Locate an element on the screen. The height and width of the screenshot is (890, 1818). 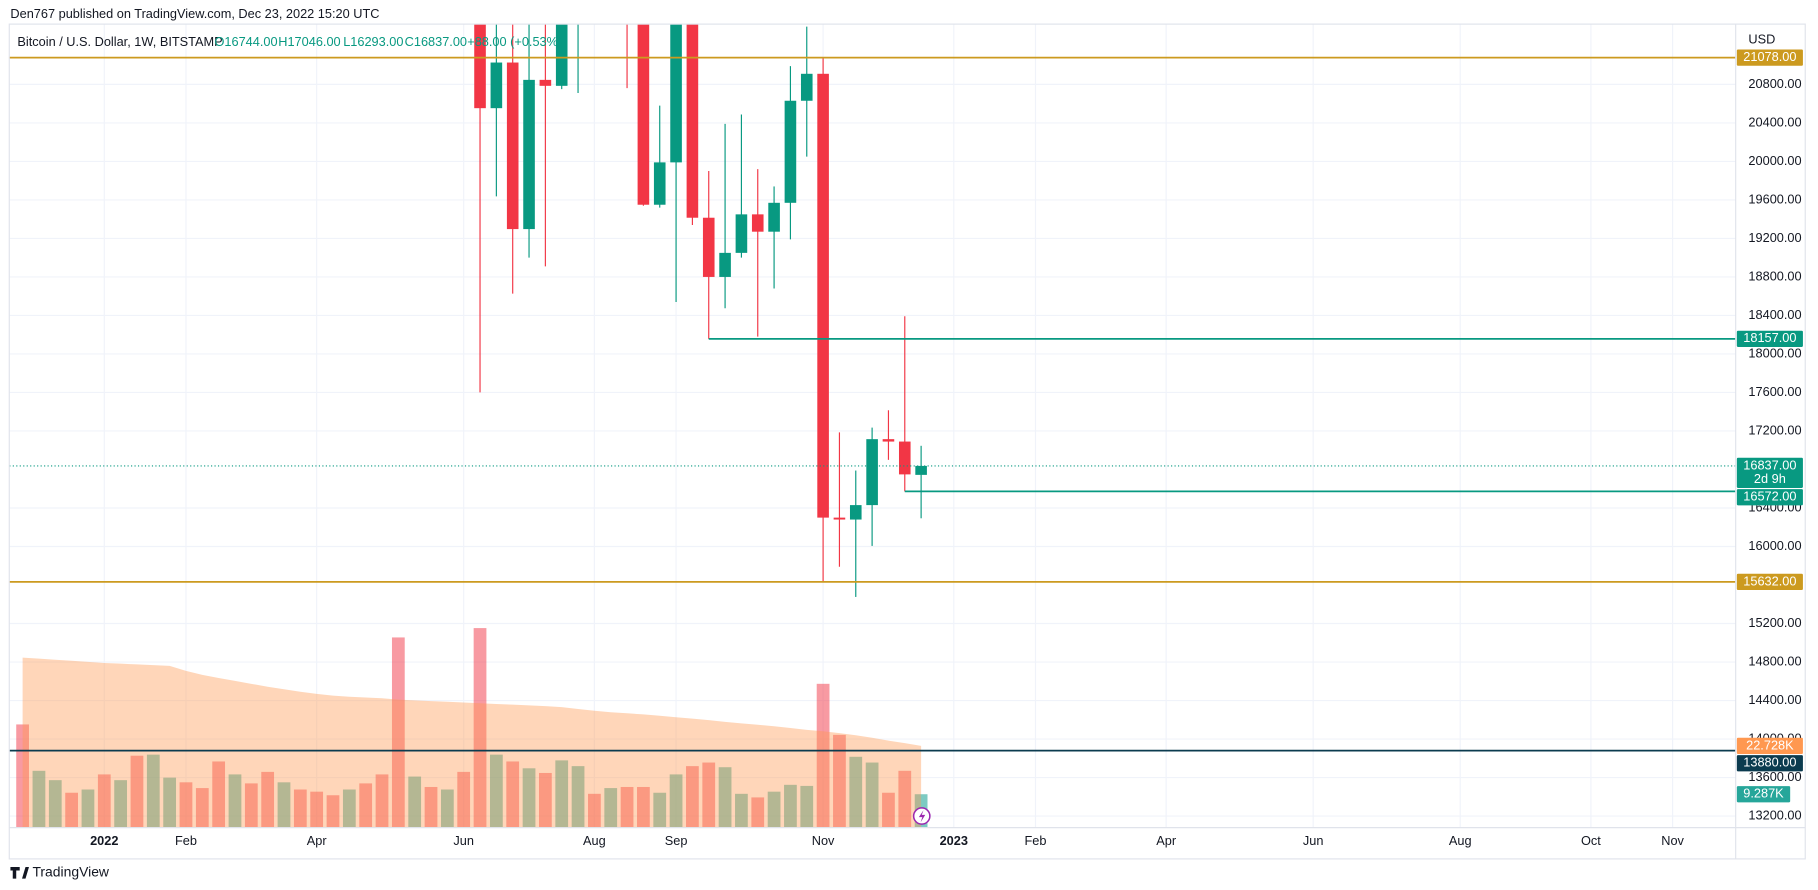
y-tick-label: 18400.00 is located at coordinates (1774, 314).